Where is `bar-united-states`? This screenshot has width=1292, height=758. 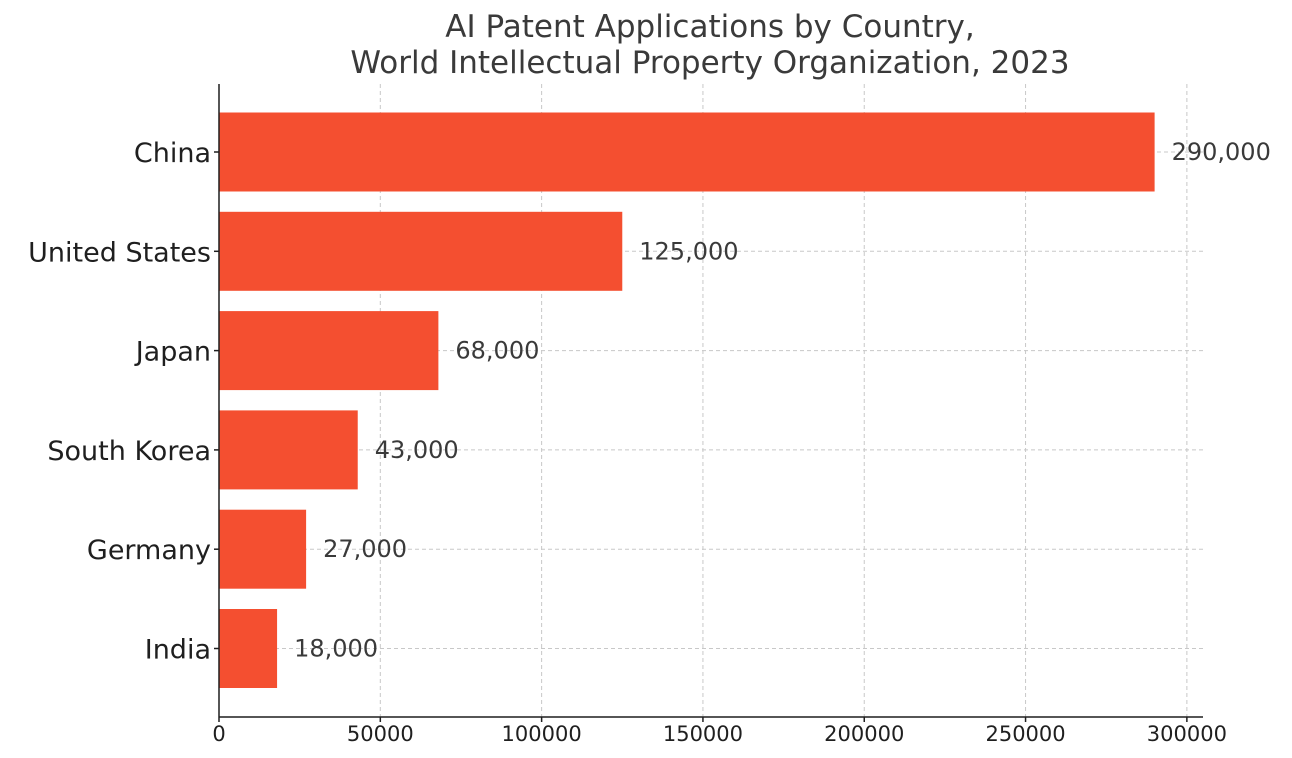
bar-united-states is located at coordinates (421, 251).